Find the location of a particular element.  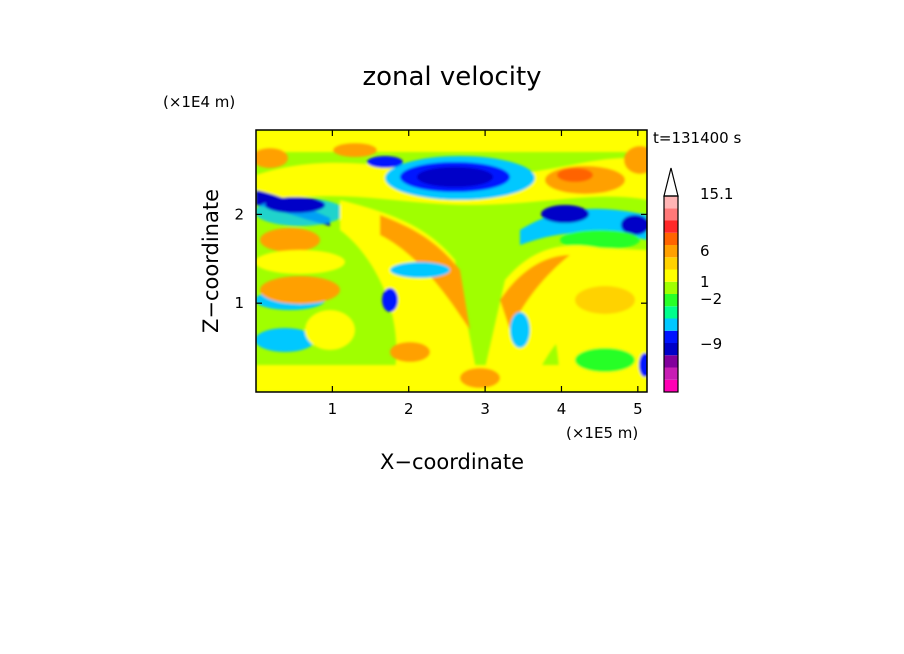

red-blob-right-top is located at coordinates (575, 175).